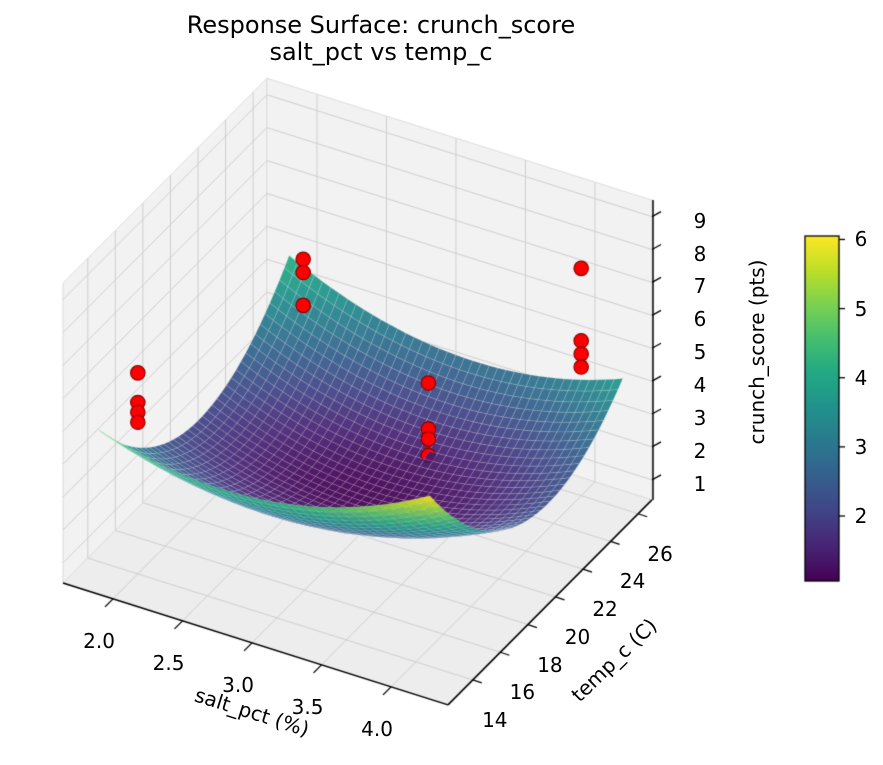 The width and height of the screenshot is (883, 765). Describe the element at coordinates (861, 446) in the screenshot. I see `colorbar-tick-label: 3` at that location.